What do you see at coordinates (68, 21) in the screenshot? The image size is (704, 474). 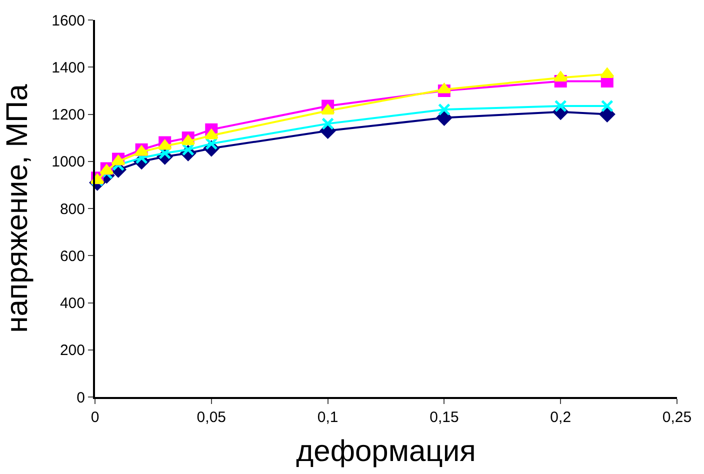 I see `y-tick-label: 1600` at bounding box center [68, 21].